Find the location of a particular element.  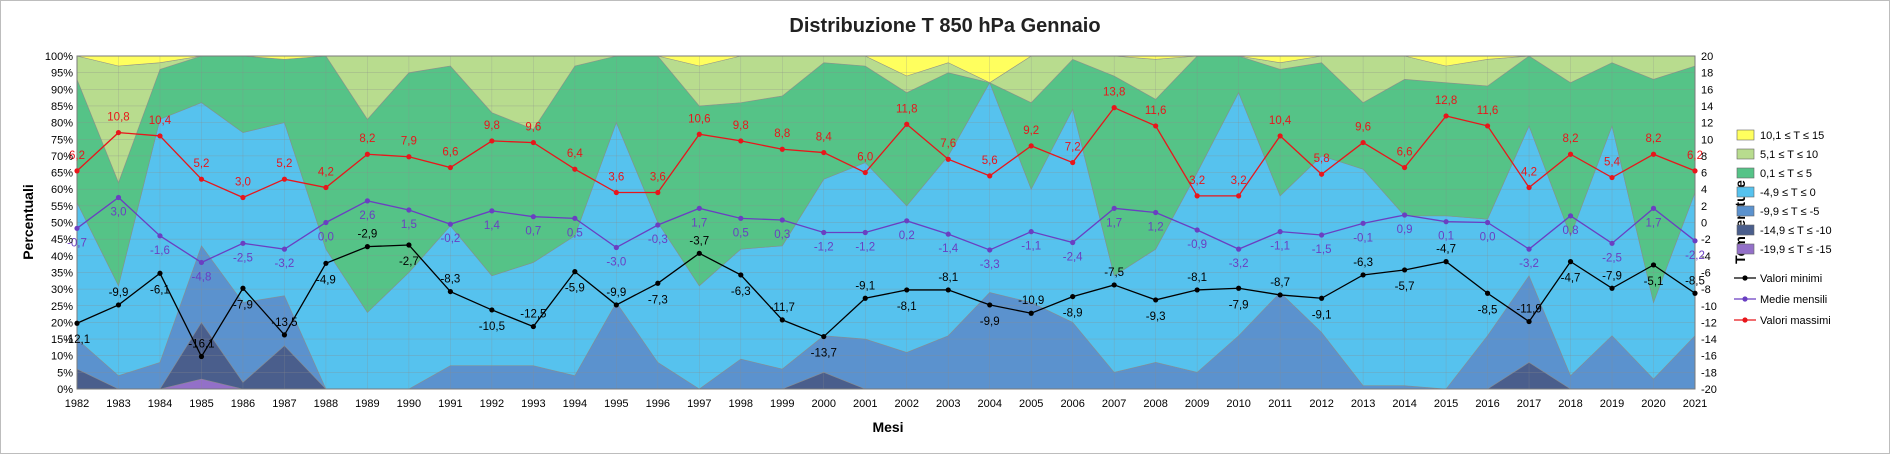

x-tick-label: 1984 is located at coordinates (160, 404).